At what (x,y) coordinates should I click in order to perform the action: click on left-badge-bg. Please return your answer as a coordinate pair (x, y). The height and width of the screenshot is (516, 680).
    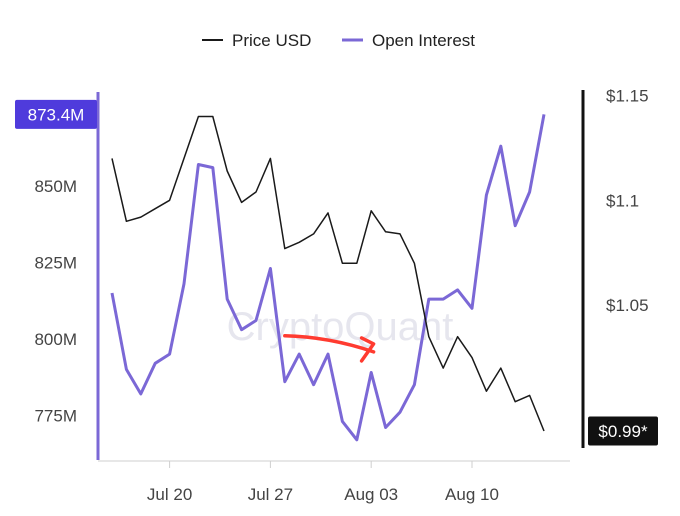
    Looking at the image, I should click on (56, 114).